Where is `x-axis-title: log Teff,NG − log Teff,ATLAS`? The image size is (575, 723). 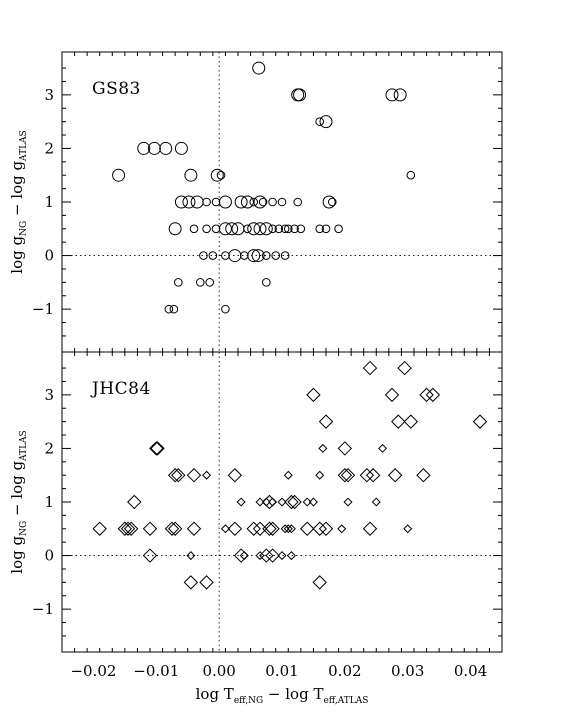
x-axis-title: log Teff,NG − log Teff,ATLAS is located at coordinates (282, 695).